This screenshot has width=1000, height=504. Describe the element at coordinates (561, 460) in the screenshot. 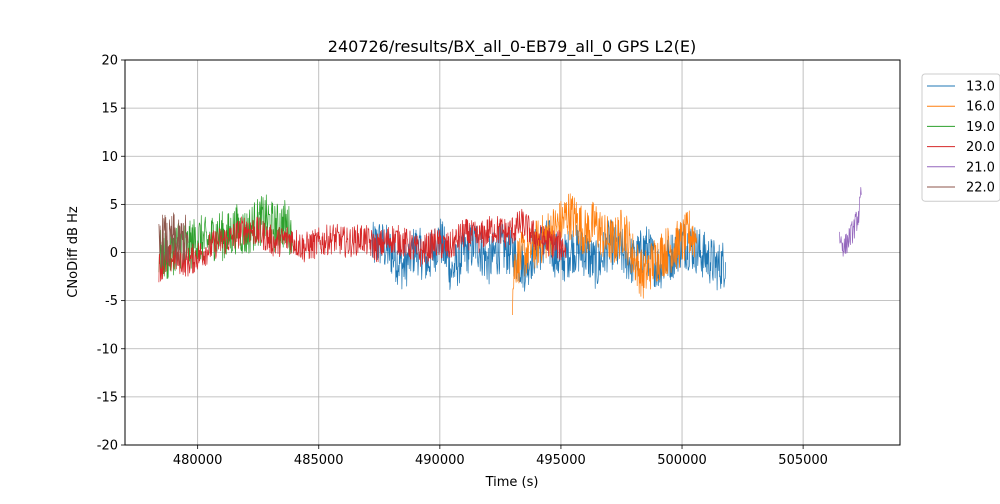

I see `x-tick-label: 495000` at that location.